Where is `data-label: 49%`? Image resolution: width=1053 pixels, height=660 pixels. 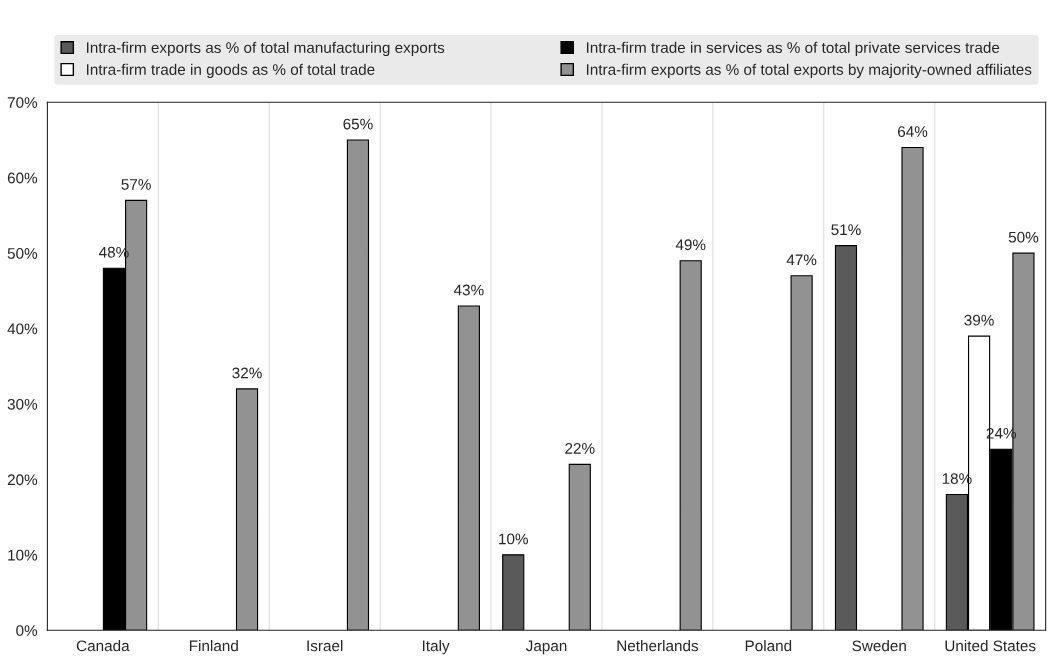 data-label: 49% is located at coordinates (690, 245).